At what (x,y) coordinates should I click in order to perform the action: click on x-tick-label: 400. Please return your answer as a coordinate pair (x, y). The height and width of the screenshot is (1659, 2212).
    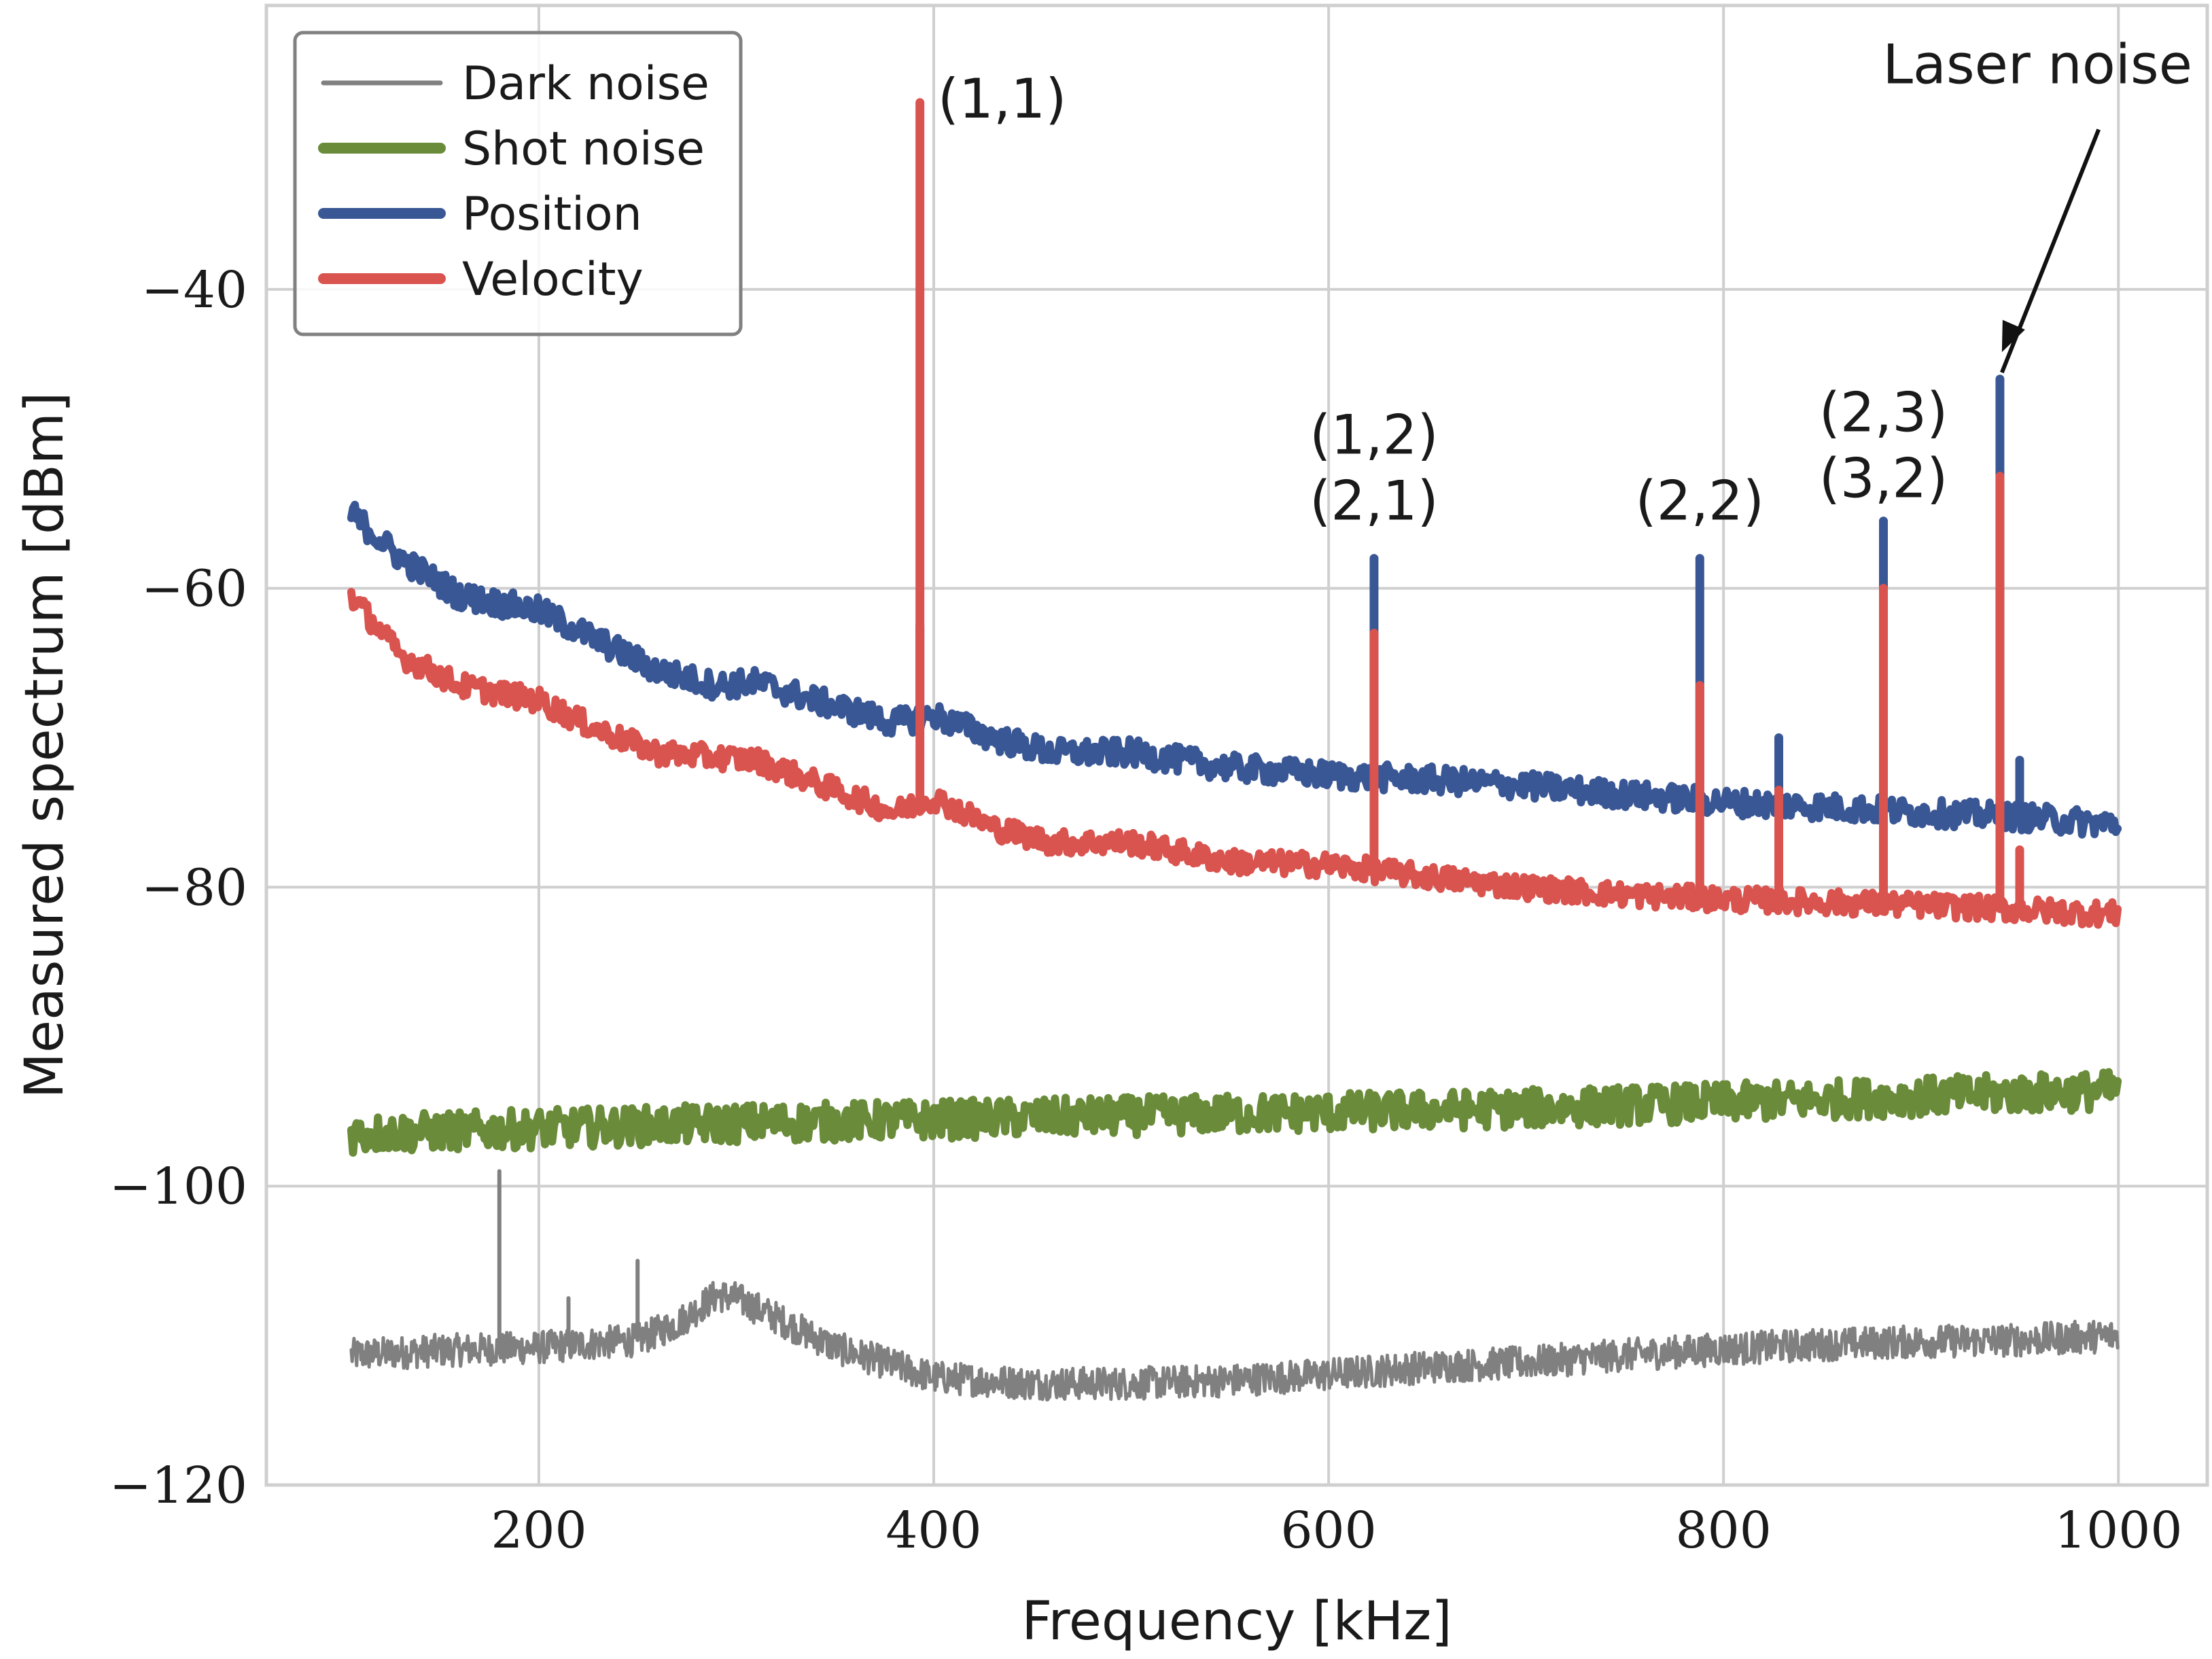
    Looking at the image, I should click on (933, 1530).